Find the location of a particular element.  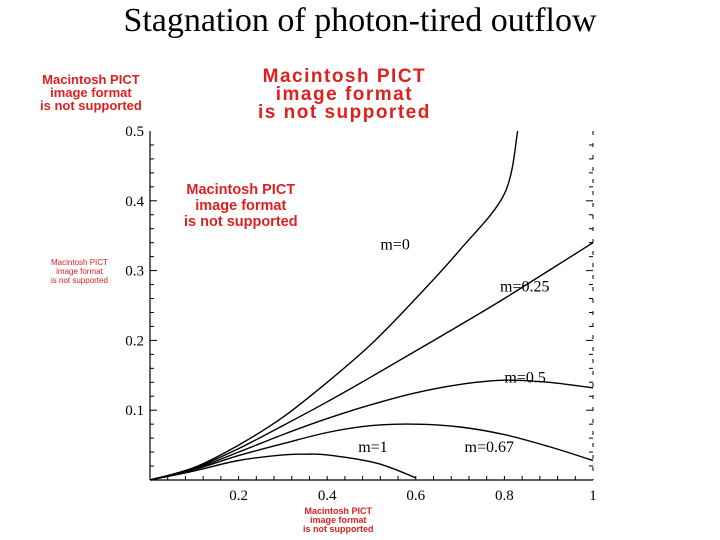

y-tick-label: 0.4 is located at coordinates (134, 202).